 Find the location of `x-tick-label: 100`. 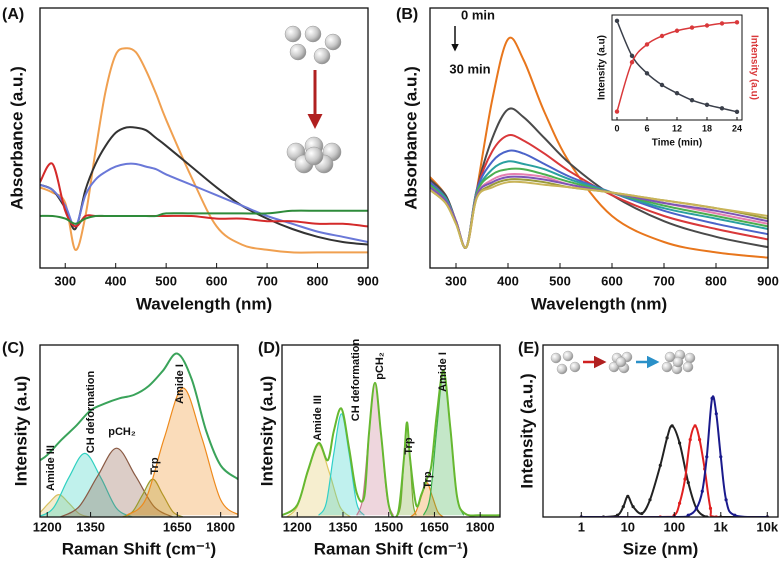

x-tick-label: 100 is located at coordinates (674, 526).